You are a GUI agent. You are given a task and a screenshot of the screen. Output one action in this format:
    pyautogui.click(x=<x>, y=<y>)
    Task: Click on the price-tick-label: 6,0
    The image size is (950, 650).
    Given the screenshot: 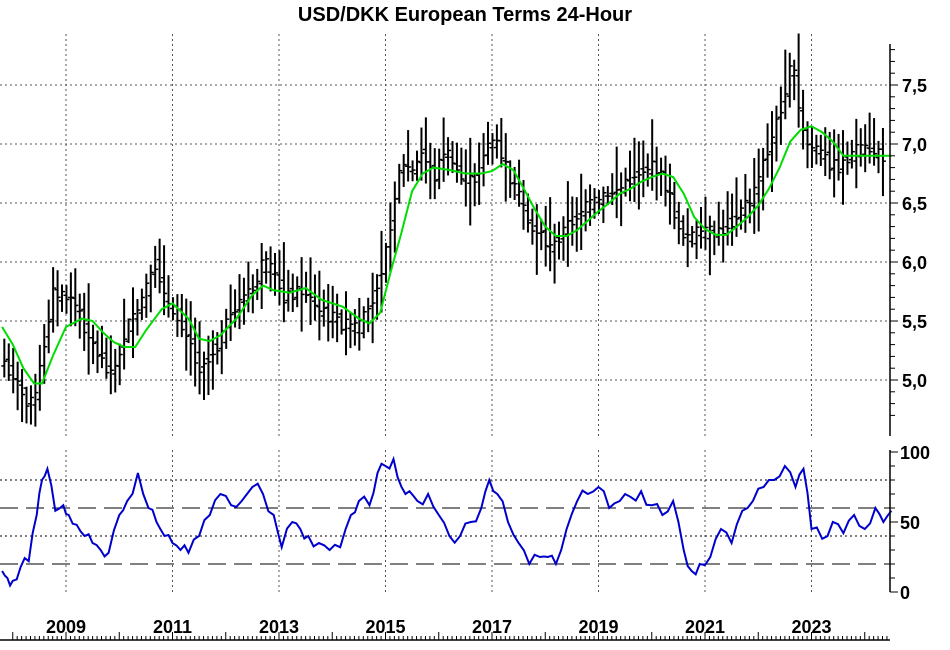 What is the action you would take?
    pyautogui.click(x=914, y=263)
    